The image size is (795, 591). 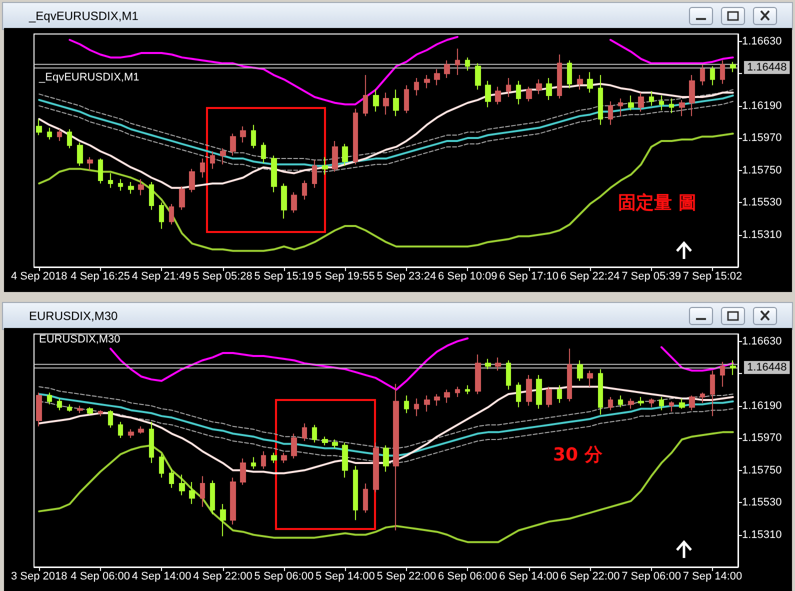 I want to click on ref-line-label: 1.16448, so click(x=767, y=68).